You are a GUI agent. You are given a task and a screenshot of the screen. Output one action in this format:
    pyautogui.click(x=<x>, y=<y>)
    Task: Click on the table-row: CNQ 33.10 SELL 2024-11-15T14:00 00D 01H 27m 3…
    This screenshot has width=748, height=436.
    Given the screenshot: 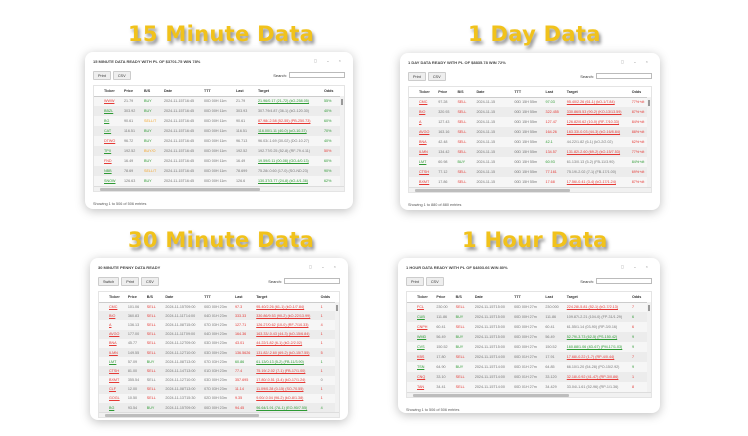 What is the action you would take?
    pyautogui.click(x=529, y=377)
    